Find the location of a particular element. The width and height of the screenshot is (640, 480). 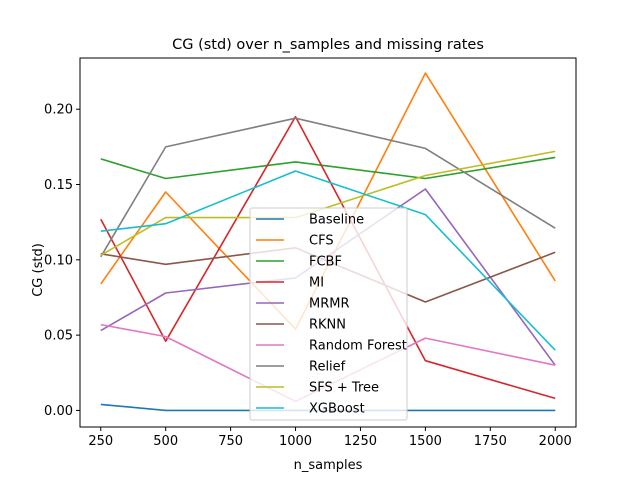

y-tick-label: 0.10 is located at coordinates (58, 260).